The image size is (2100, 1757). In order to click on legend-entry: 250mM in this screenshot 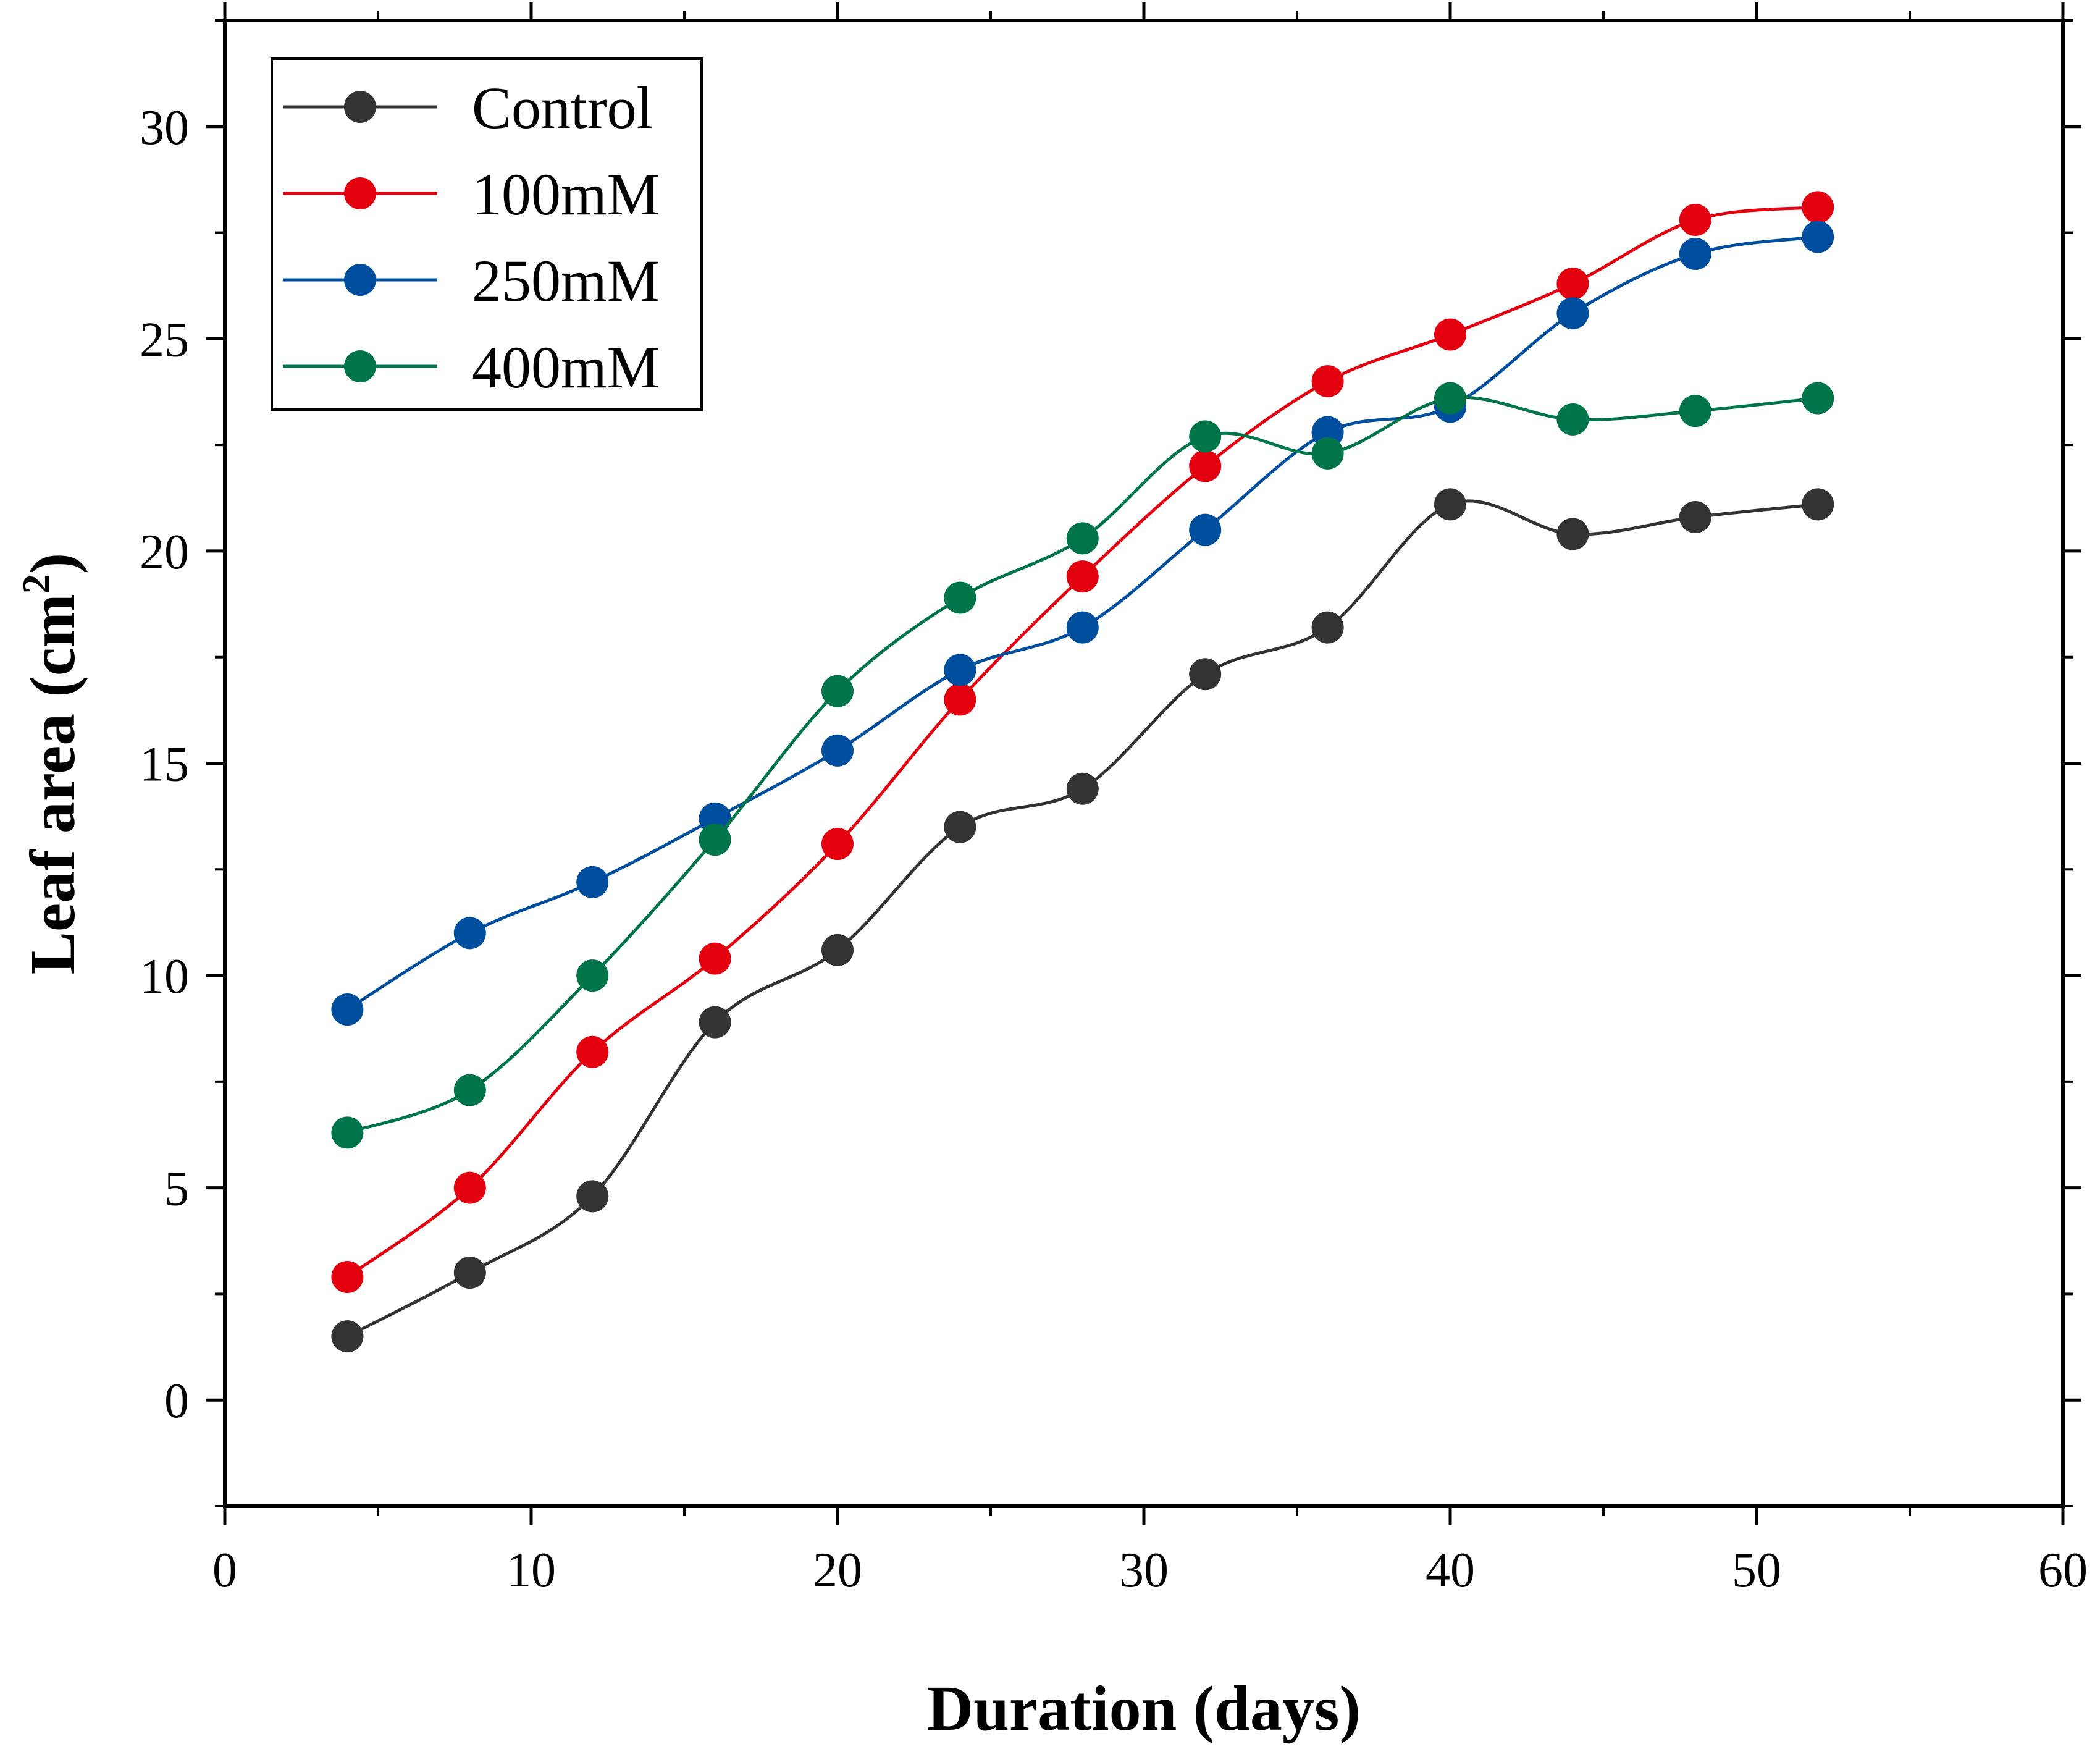, I will do `click(472, 281)`.